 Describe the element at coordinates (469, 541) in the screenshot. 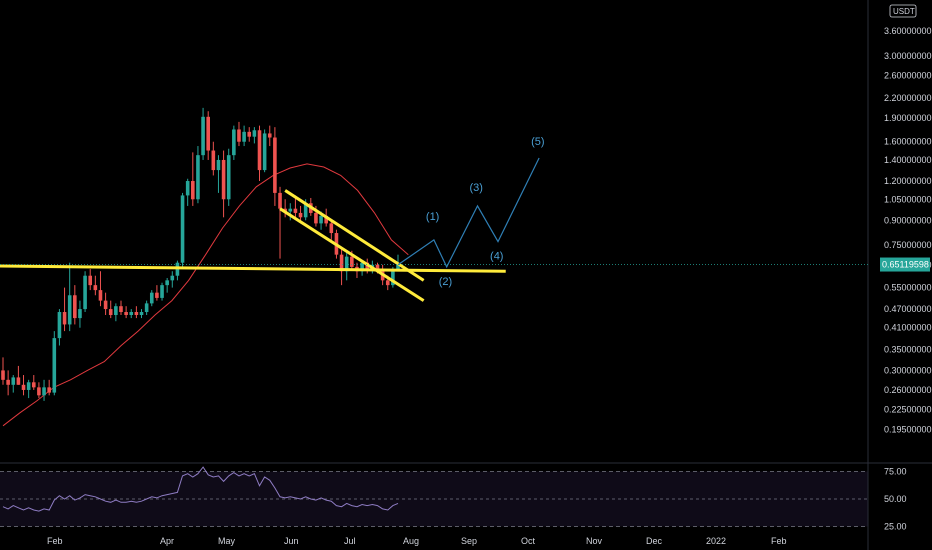

I see `time-tick-label: Sep` at that location.